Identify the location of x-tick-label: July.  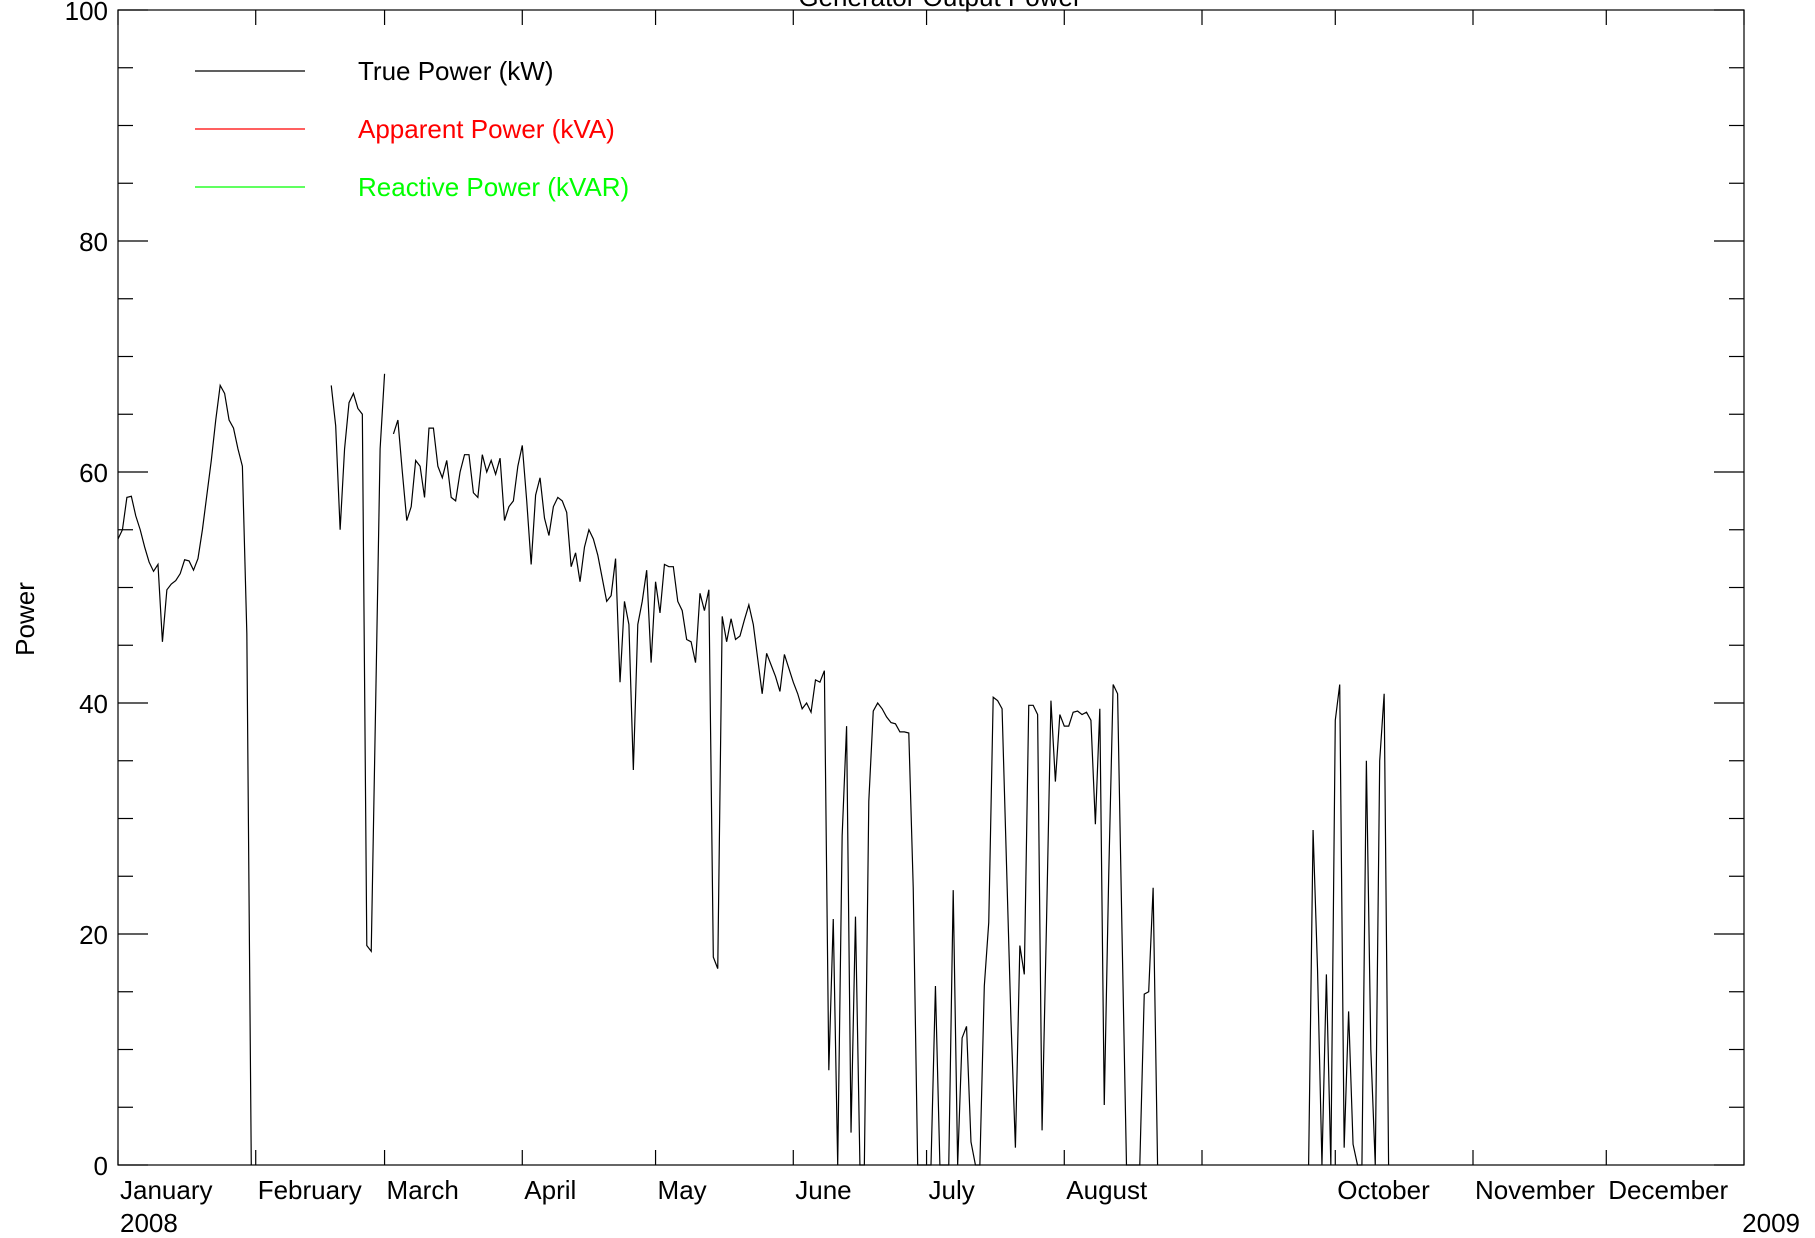
(952, 1190).